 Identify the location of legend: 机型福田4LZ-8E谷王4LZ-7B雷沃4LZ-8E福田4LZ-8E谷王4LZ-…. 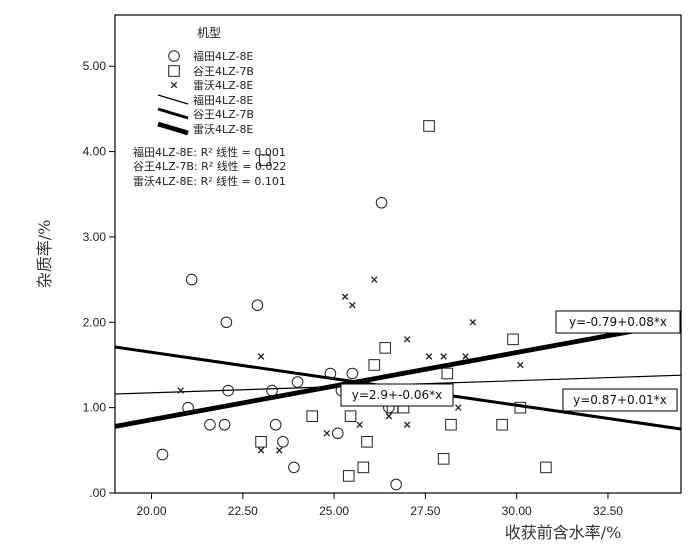
(209, 107).